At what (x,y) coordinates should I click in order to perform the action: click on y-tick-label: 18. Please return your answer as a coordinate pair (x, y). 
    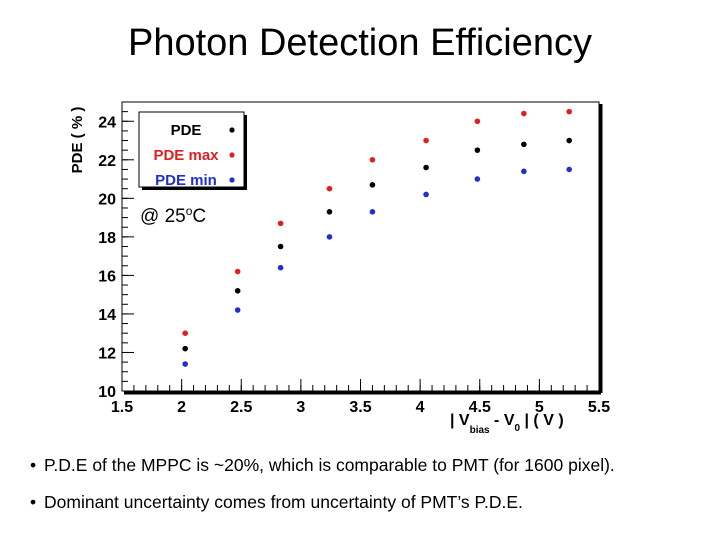
    Looking at the image, I should click on (107, 238).